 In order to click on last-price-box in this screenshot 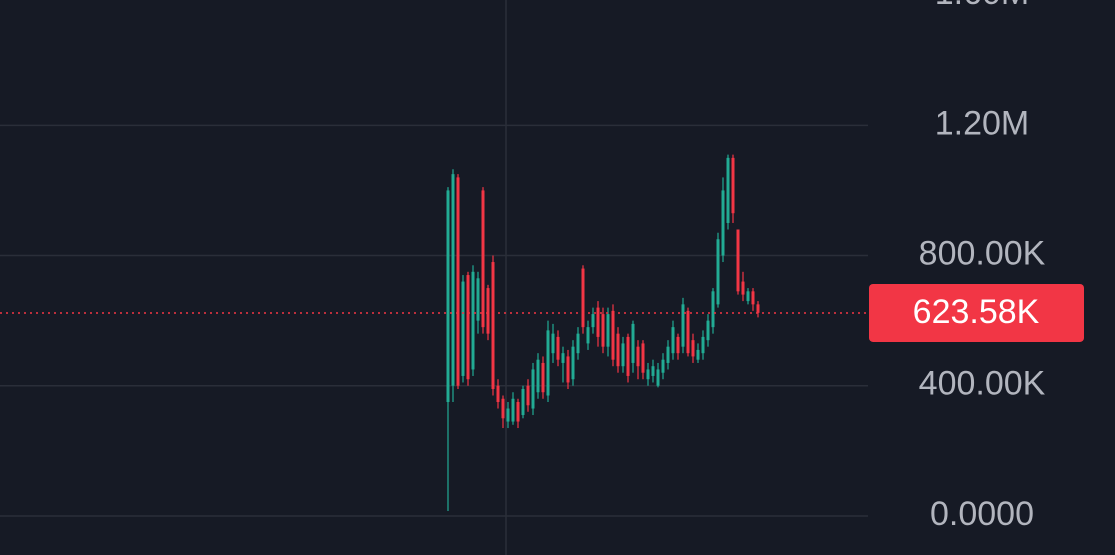, I will do `click(976, 312)`.